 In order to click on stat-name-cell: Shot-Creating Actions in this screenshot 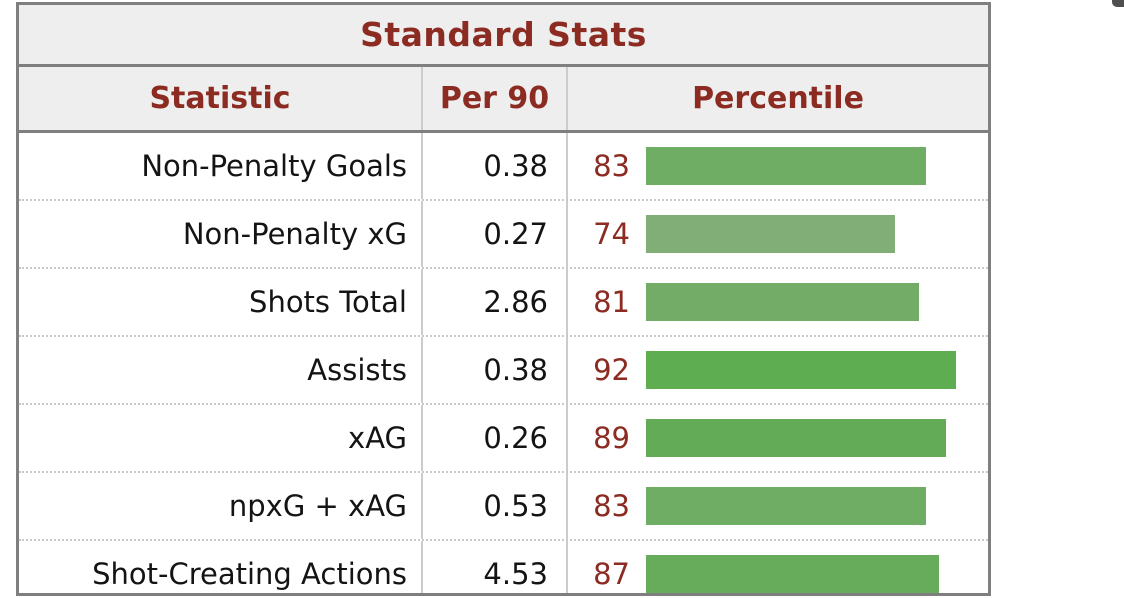, I will do `click(249, 574)`.